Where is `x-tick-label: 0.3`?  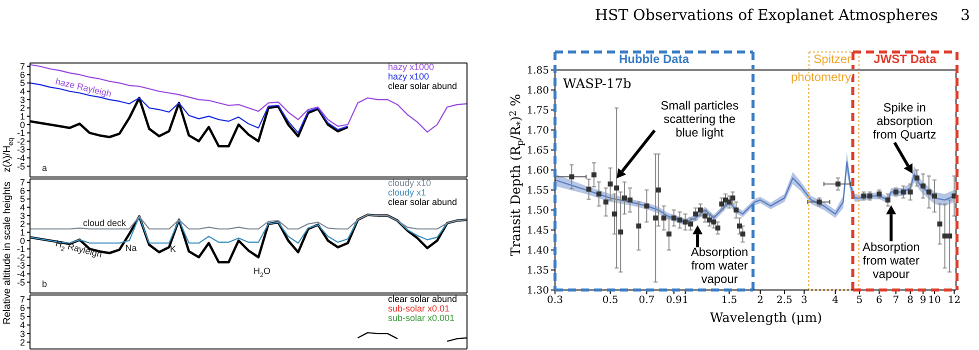 x-tick-label: 0.3 is located at coordinates (555, 300).